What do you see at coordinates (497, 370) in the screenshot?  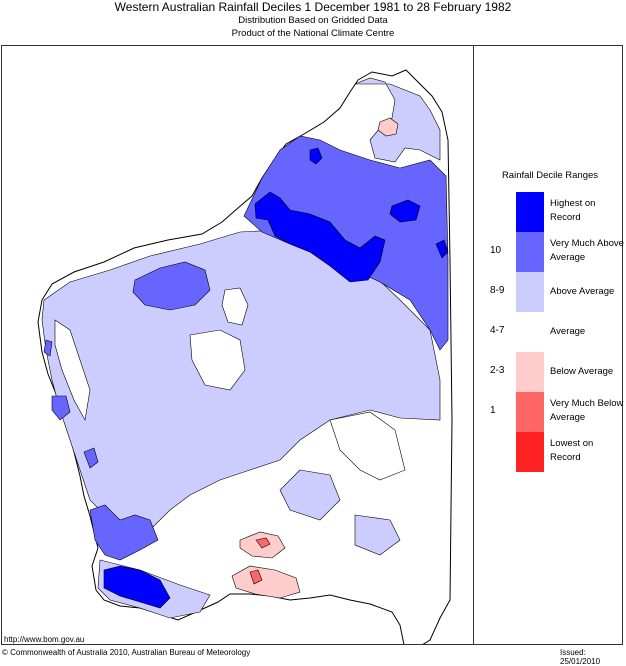 I see `legend-range: 2-3` at bounding box center [497, 370].